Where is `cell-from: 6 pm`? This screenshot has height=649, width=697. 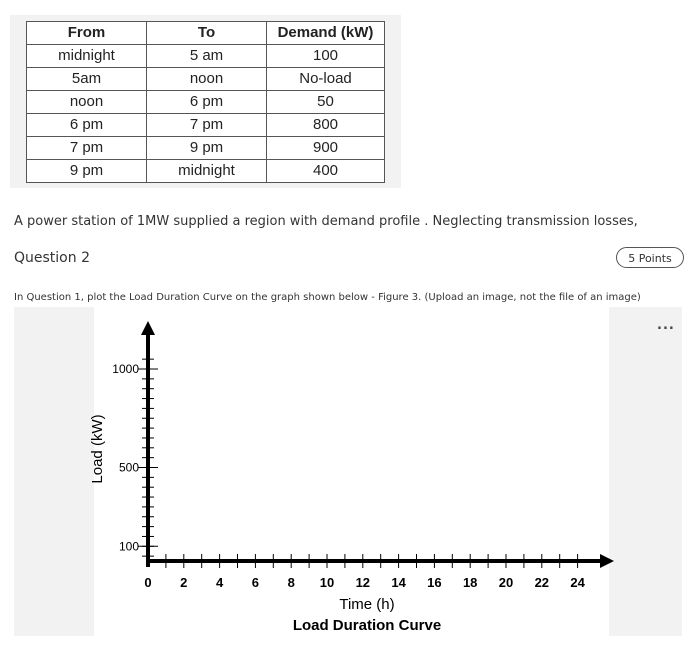 cell-from: 6 pm is located at coordinates (86, 125).